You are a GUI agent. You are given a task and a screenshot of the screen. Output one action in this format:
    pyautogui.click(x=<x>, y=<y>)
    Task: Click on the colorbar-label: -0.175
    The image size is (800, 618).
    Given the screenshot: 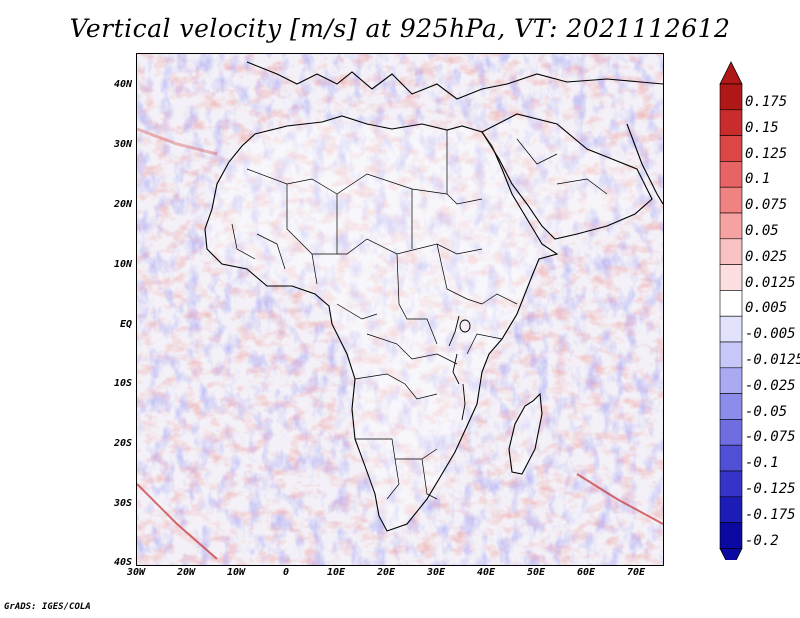 What is the action you would take?
    pyautogui.click(x=770, y=514)
    